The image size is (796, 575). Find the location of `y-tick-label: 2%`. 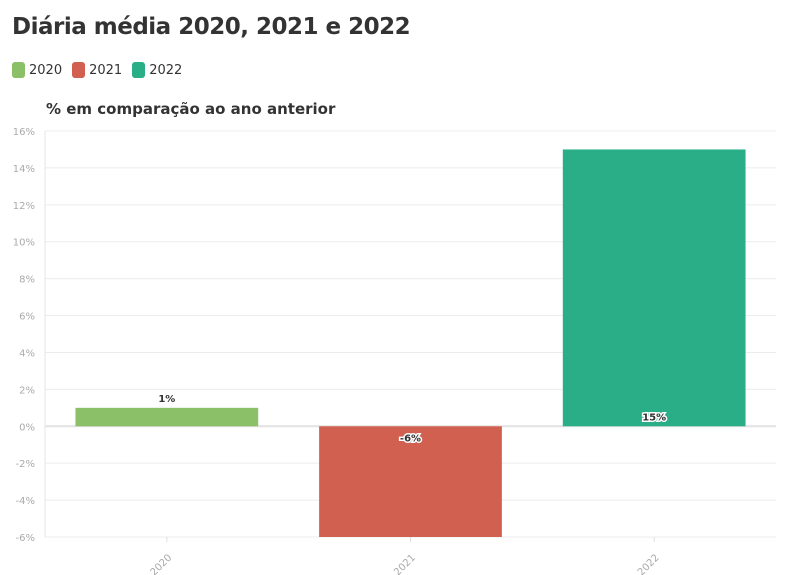

y-tick-label: 2% is located at coordinates (27, 390).